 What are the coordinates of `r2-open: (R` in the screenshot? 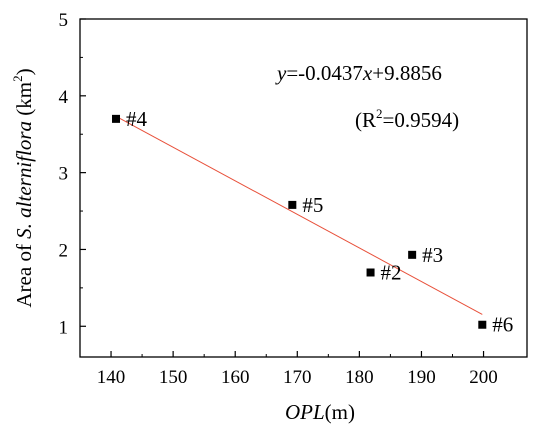 It's located at (365, 120).